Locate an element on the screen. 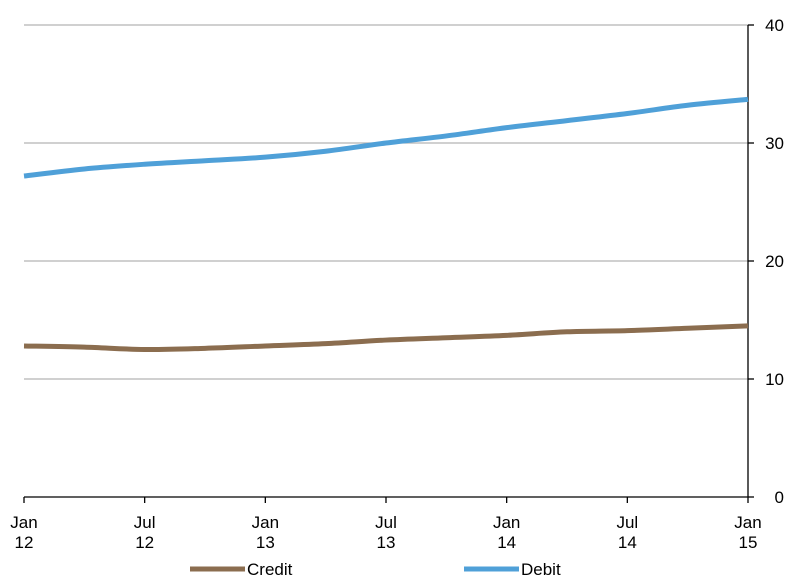  y-tick-label-10: 10 is located at coordinates (774, 379).